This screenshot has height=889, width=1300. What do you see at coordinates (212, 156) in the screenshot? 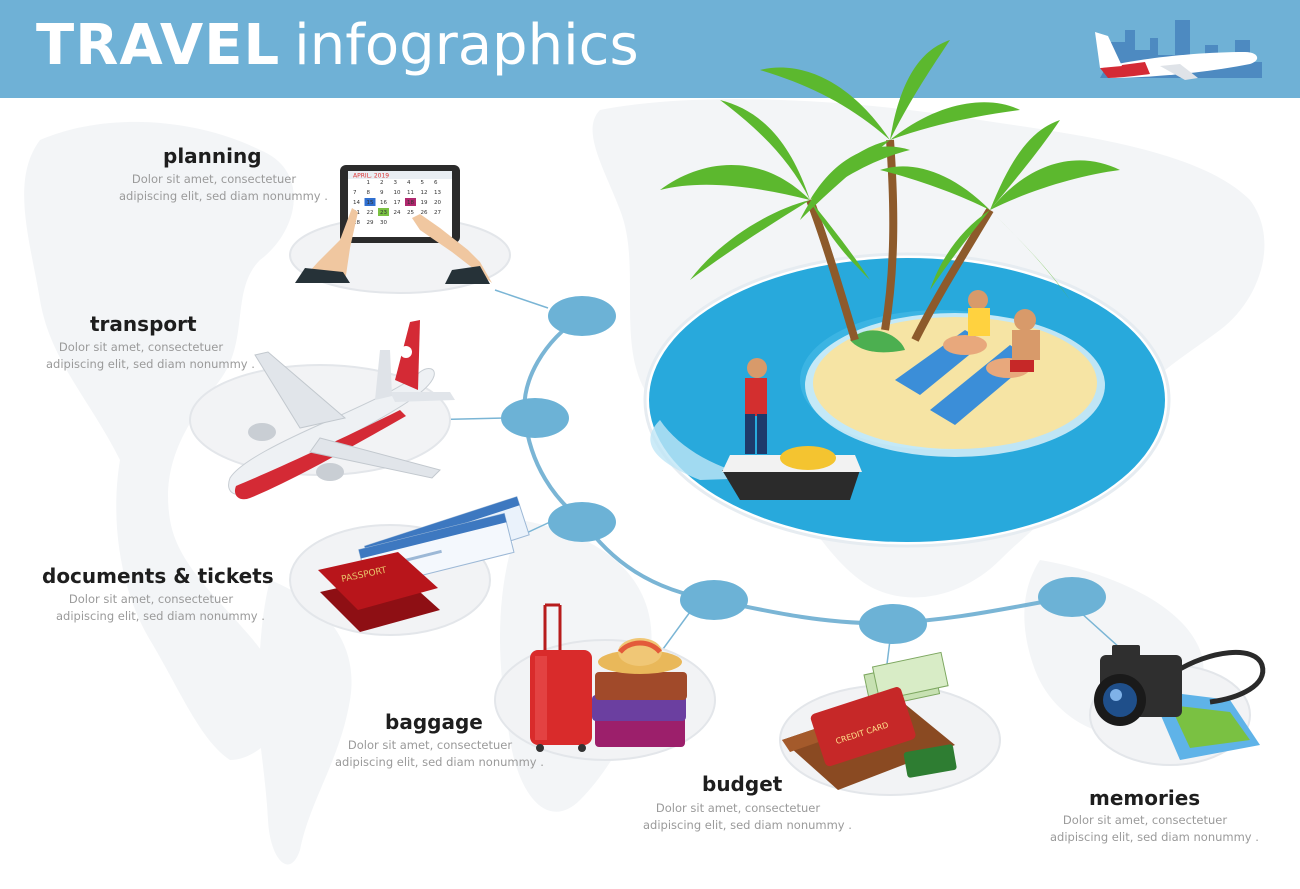
I see `step-label-planning: planning` at bounding box center [212, 156].